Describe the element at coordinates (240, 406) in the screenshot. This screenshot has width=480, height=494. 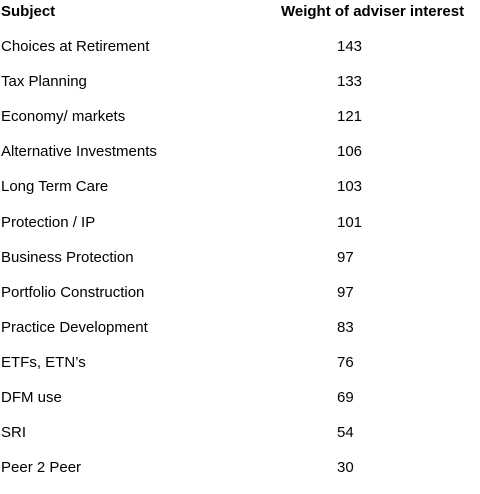
I see `table-row: DFM use 69` at that location.